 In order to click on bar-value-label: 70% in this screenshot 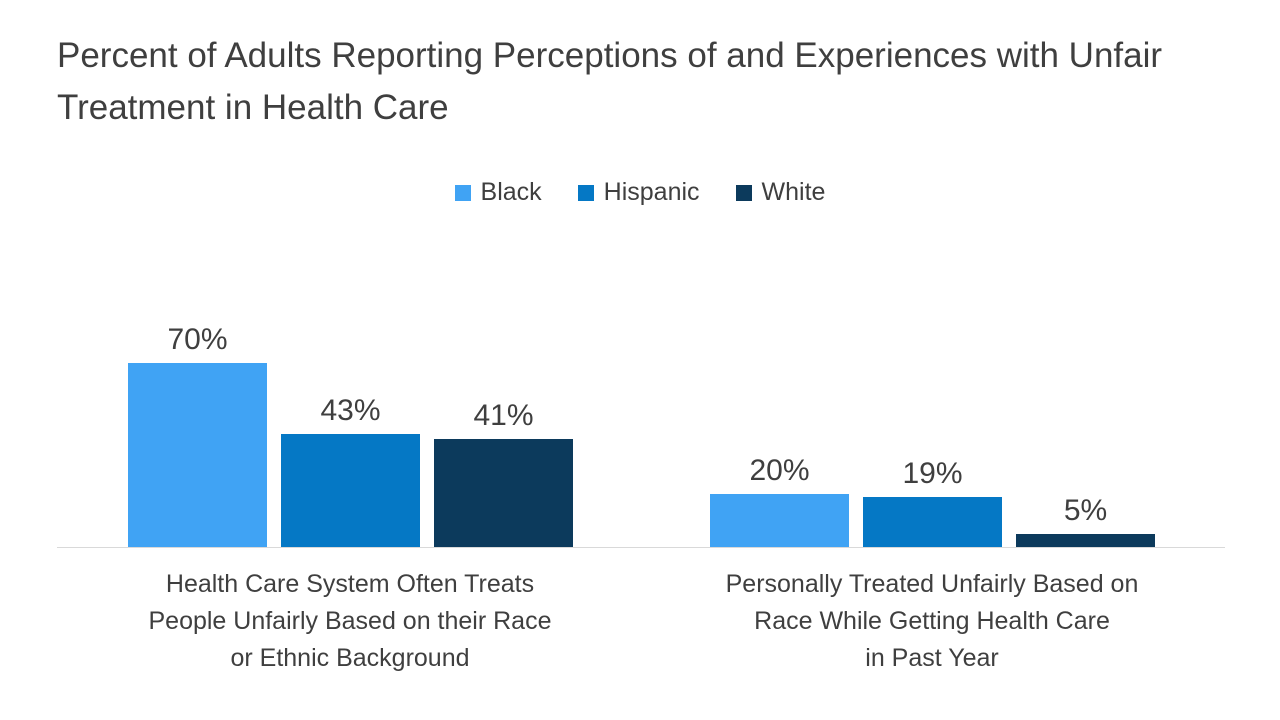, I will do `click(197, 339)`.